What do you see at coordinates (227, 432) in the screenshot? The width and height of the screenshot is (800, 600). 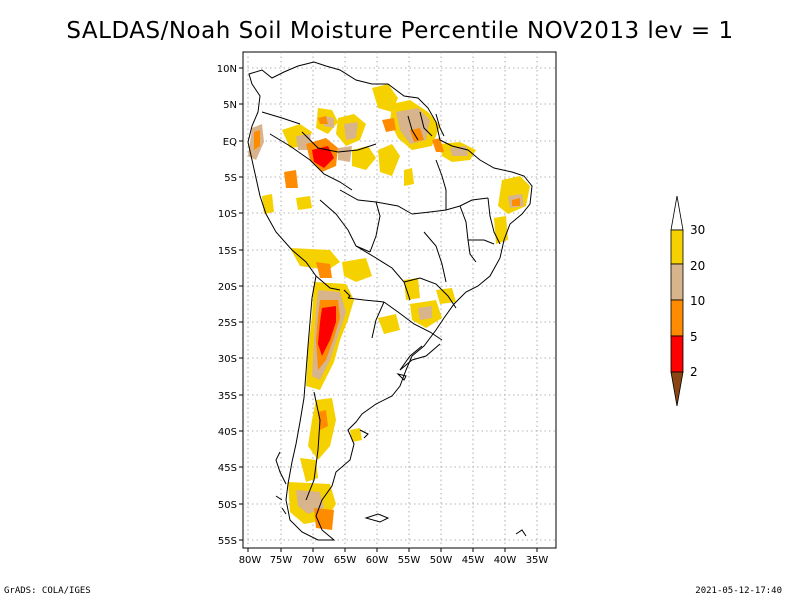 I see `lat-tick-label: 40S` at bounding box center [227, 432].